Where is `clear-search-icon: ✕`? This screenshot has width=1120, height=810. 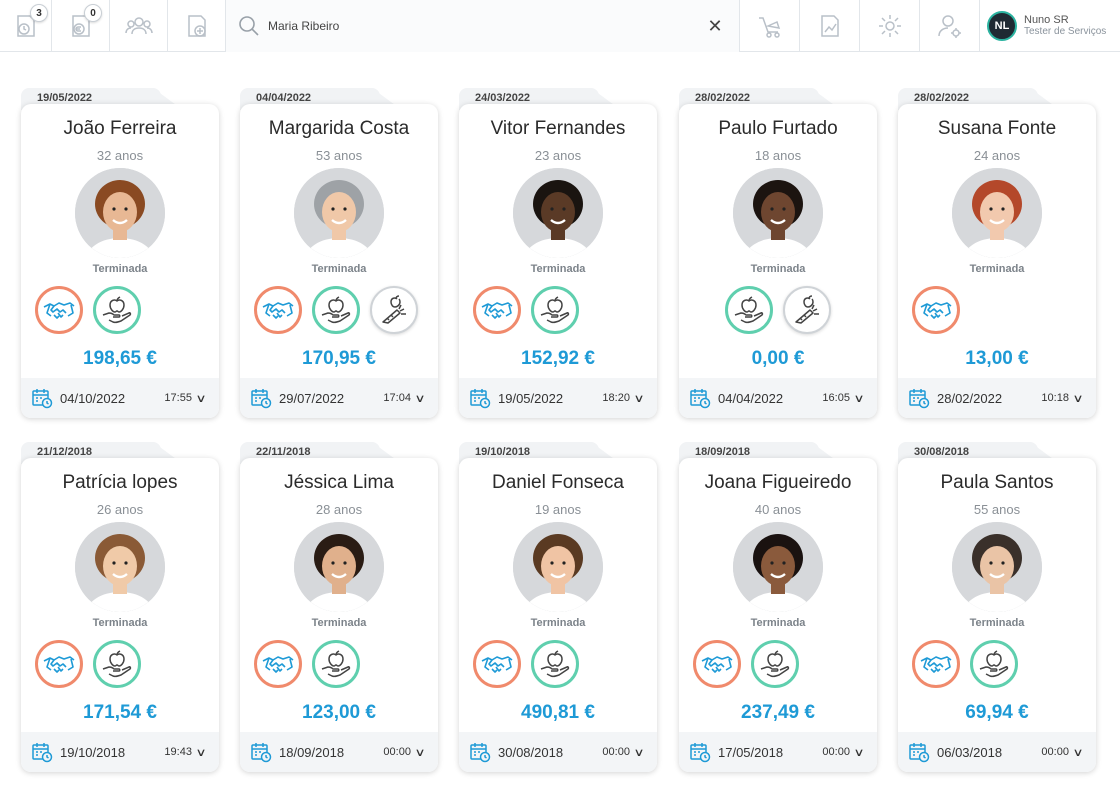
clear-search-icon: ✕ is located at coordinates (715, 25).